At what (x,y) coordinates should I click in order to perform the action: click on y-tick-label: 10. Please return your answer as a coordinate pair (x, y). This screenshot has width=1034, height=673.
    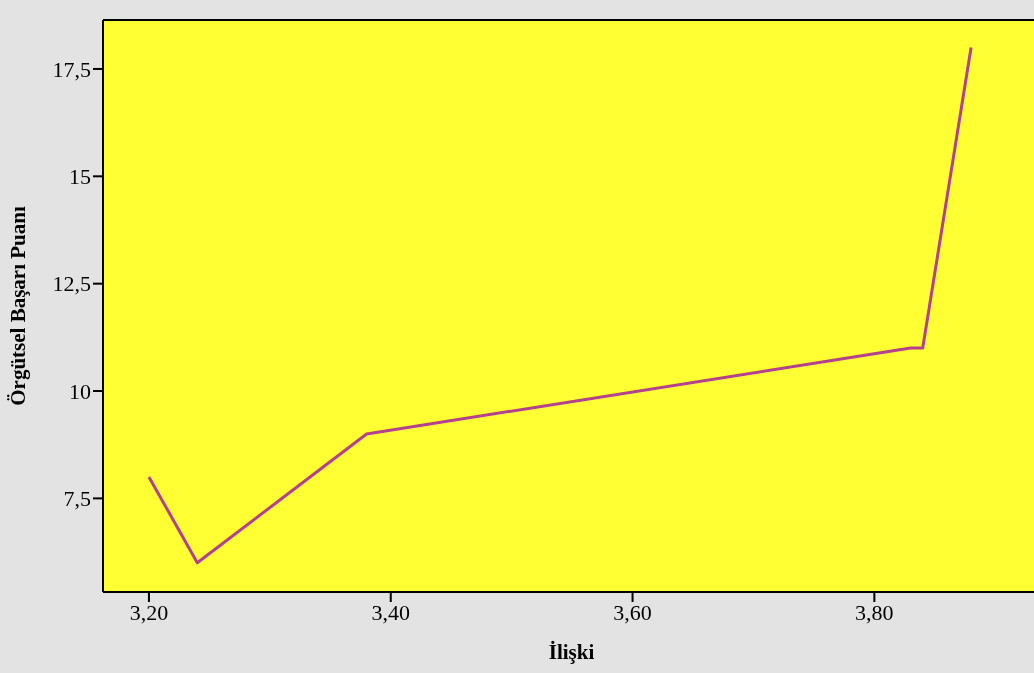
    Looking at the image, I should click on (80, 391).